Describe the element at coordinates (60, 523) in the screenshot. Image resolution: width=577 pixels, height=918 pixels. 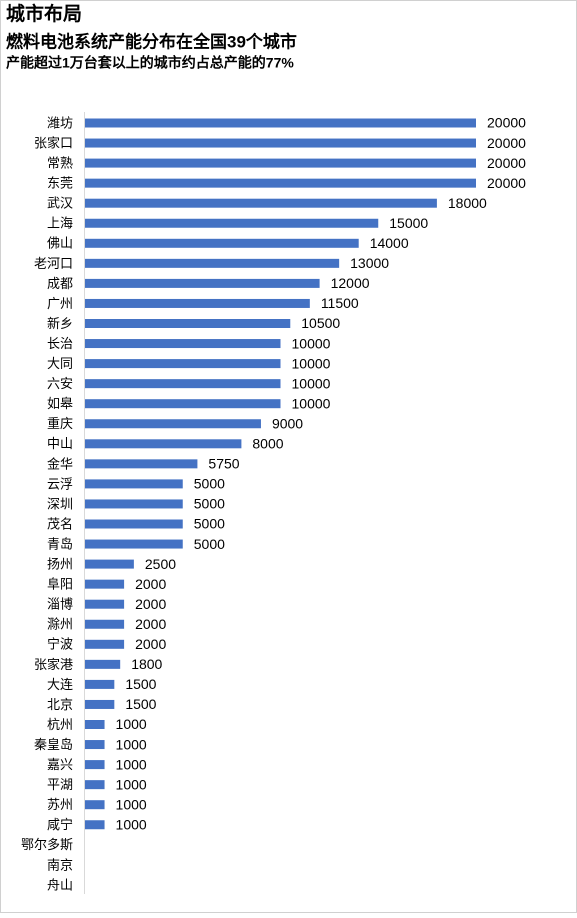
I see `y-tick-label: 茂名` at that location.